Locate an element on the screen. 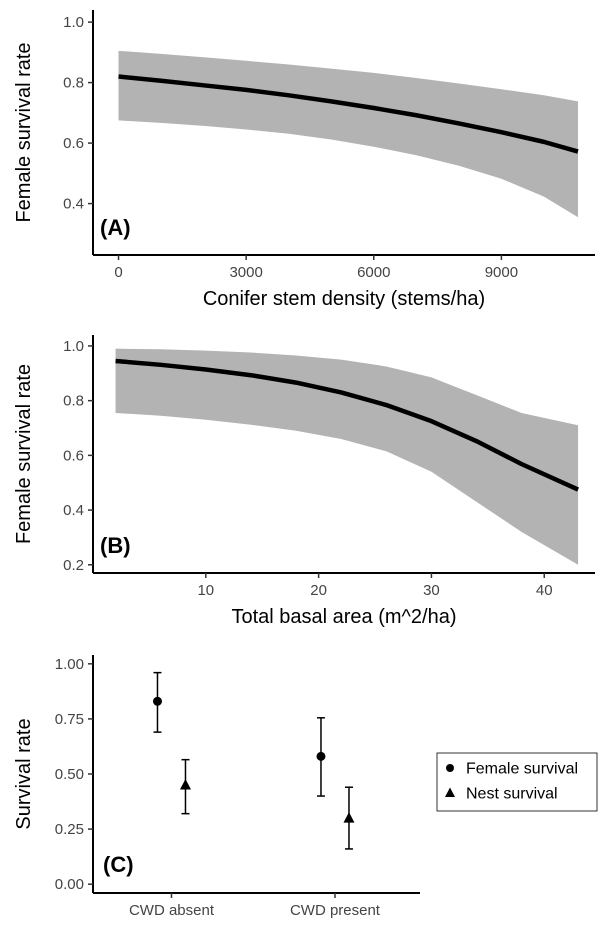 The width and height of the screenshot is (605, 925). legend-label: Female survival is located at coordinates (522, 769).